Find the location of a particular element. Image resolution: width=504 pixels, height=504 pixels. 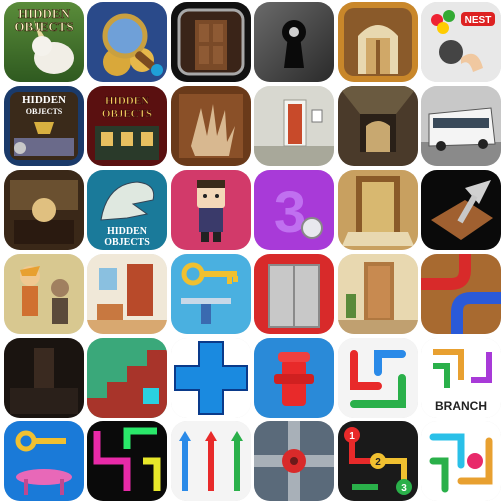

number-three-icon: 3 is located at coordinates (294, 210).